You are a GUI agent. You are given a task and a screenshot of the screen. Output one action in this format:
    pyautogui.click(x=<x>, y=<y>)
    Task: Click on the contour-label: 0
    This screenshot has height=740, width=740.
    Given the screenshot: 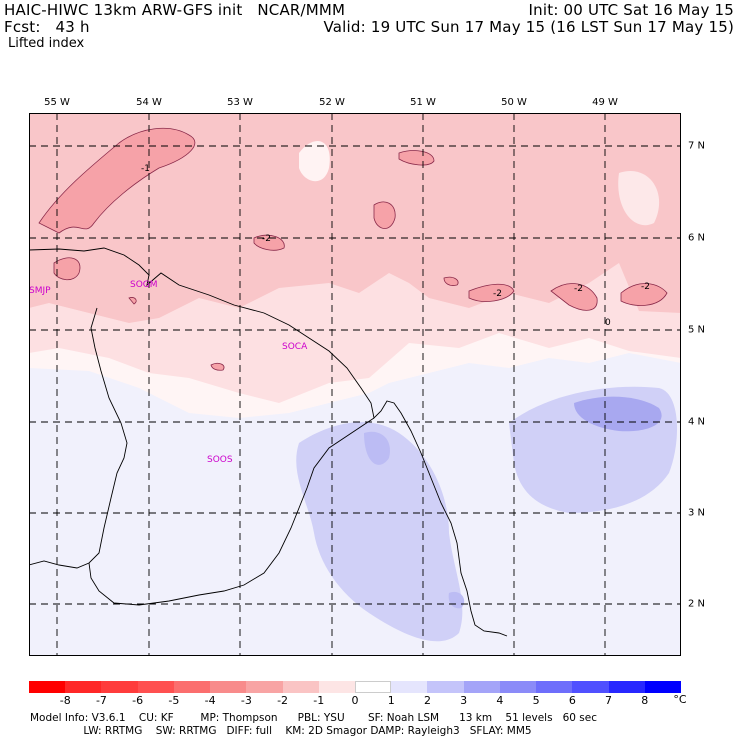 What is the action you would take?
    pyautogui.click(x=608, y=323)
    